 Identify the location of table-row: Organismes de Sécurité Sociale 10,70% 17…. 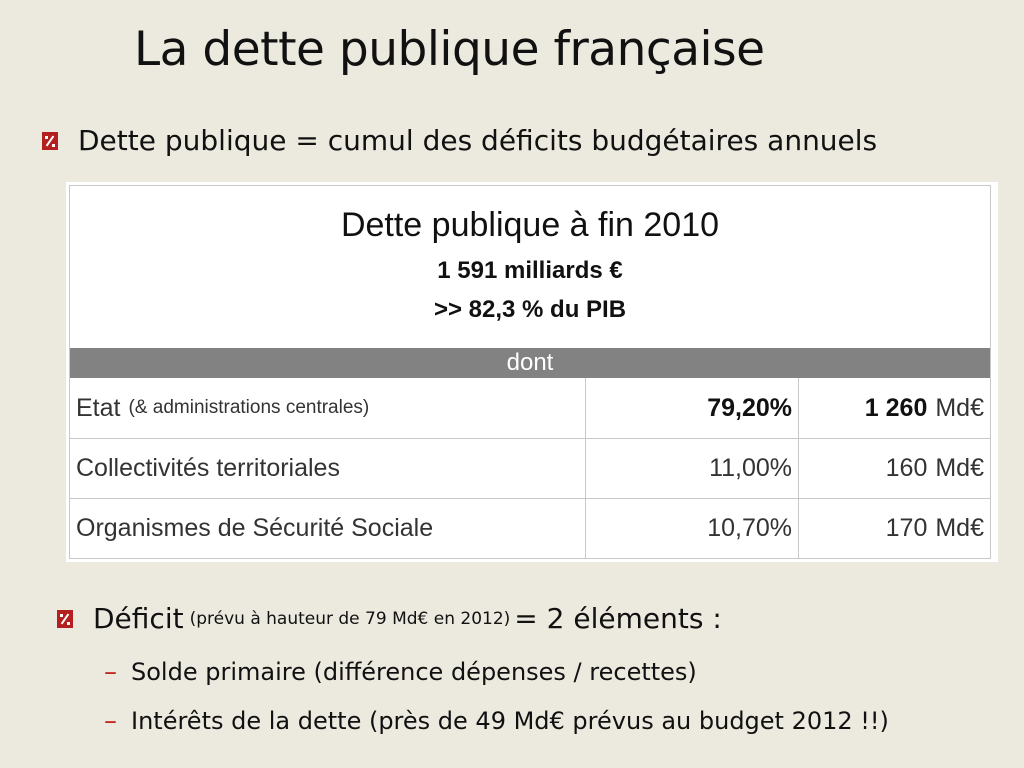
(530, 528).